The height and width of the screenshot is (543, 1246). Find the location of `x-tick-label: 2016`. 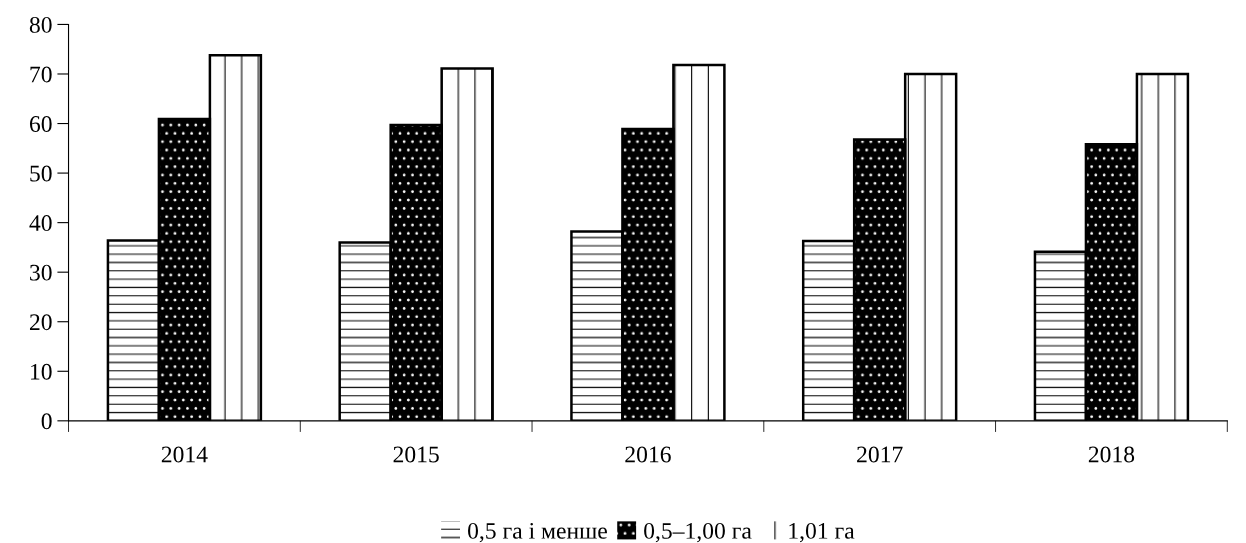

x-tick-label: 2016 is located at coordinates (648, 454).